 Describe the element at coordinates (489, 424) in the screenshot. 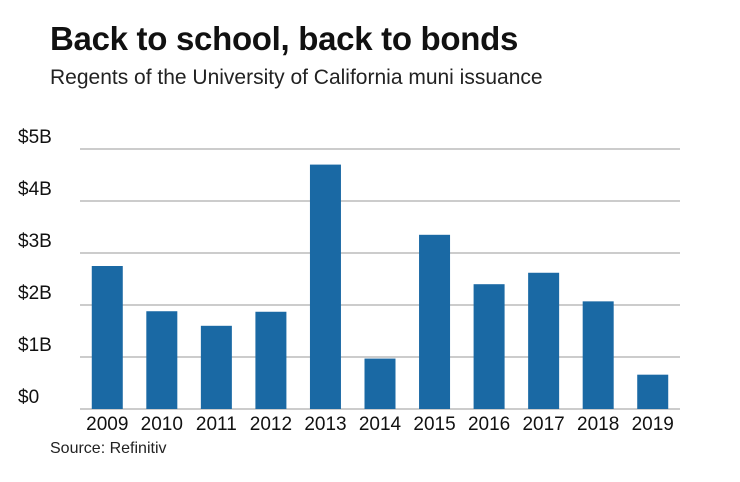

I see `x-tick-label: 2016` at that location.